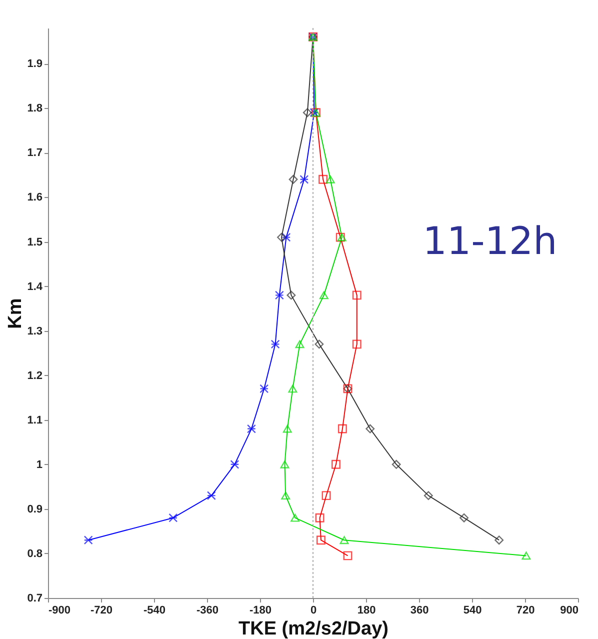 Image resolution: width=598 pixels, height=639 pixels. I want to click on y-tick-label: 1.4, so click(35, 286).